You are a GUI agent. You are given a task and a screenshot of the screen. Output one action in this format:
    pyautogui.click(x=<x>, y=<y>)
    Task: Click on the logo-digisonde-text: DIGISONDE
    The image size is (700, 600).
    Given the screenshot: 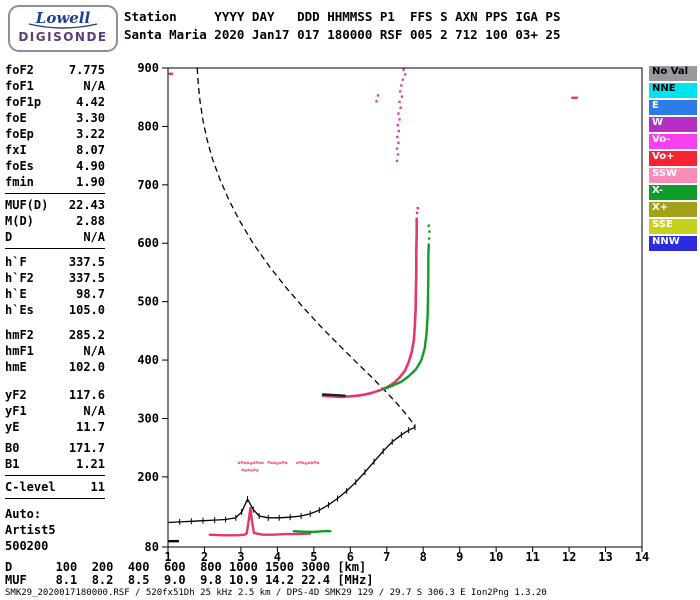 What is the action you would take?
    pyautogui.click(x=63, y=37)
    